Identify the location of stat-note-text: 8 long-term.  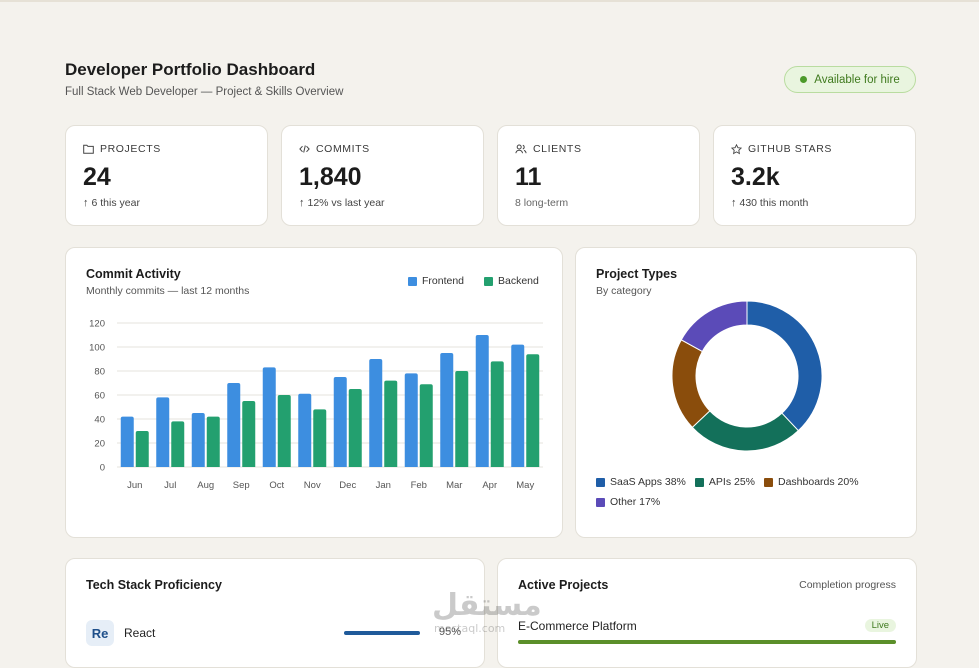
(542, 203).